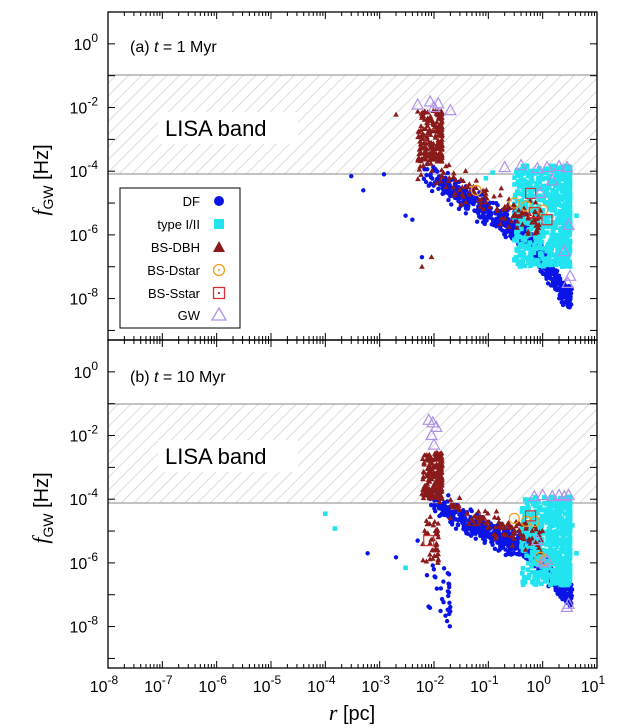 The width and height of the screenshot is (618, 728). Describe the element at coordinates (333, 712) in the screenshot. I see `x-title-var: r` at that location.